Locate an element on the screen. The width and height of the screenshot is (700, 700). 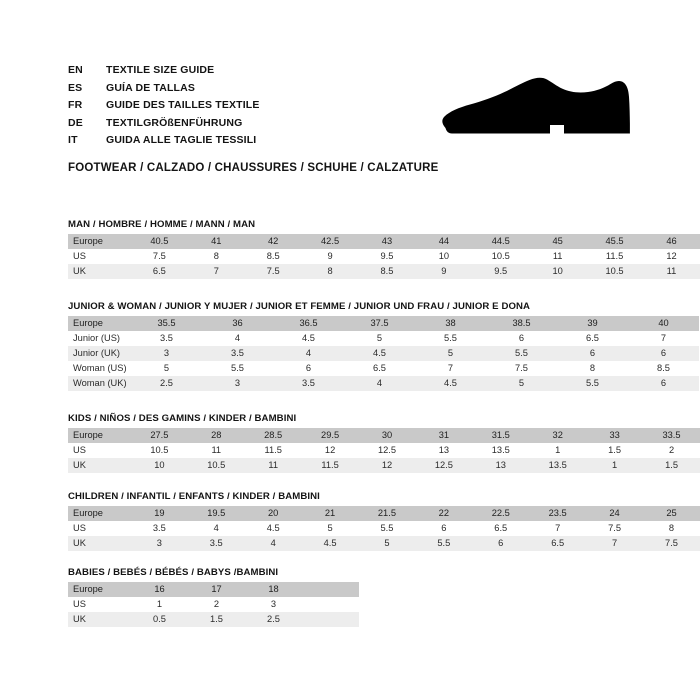
size-header-cell: 16 is located at coordinates (159, 589).